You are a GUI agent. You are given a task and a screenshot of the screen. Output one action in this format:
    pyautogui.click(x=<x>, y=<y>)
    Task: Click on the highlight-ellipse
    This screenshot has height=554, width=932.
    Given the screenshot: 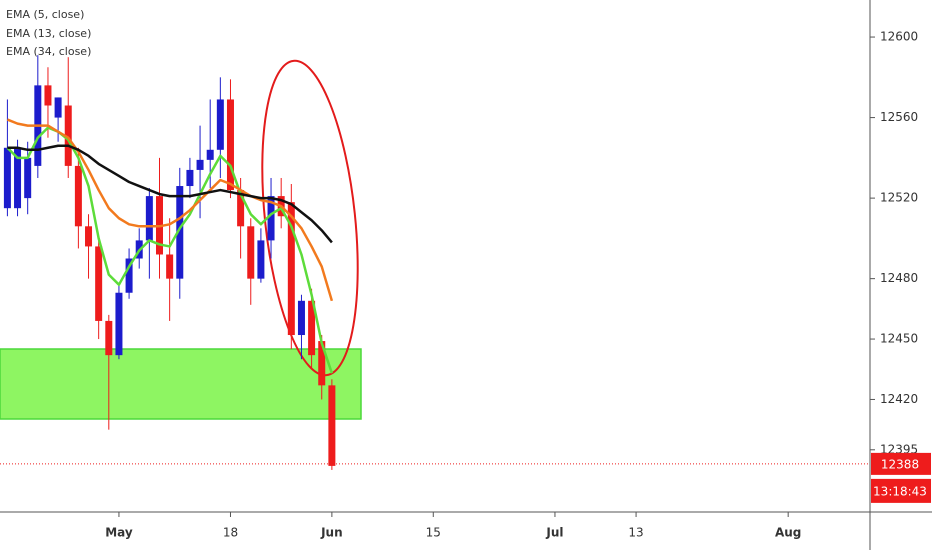 What is the action you would take?
    pyautogui.click(x=310, y=218)
    